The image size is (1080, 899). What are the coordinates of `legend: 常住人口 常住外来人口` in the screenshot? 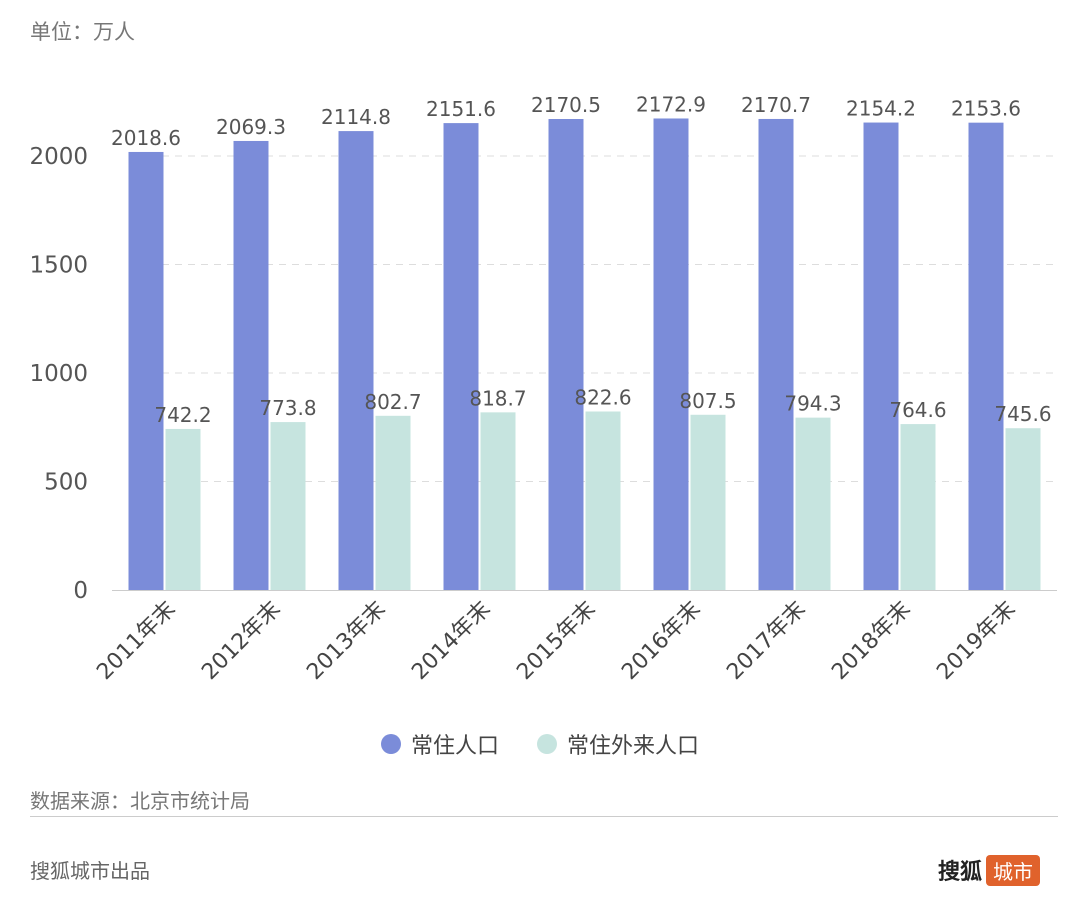 It's located at (540, 744).